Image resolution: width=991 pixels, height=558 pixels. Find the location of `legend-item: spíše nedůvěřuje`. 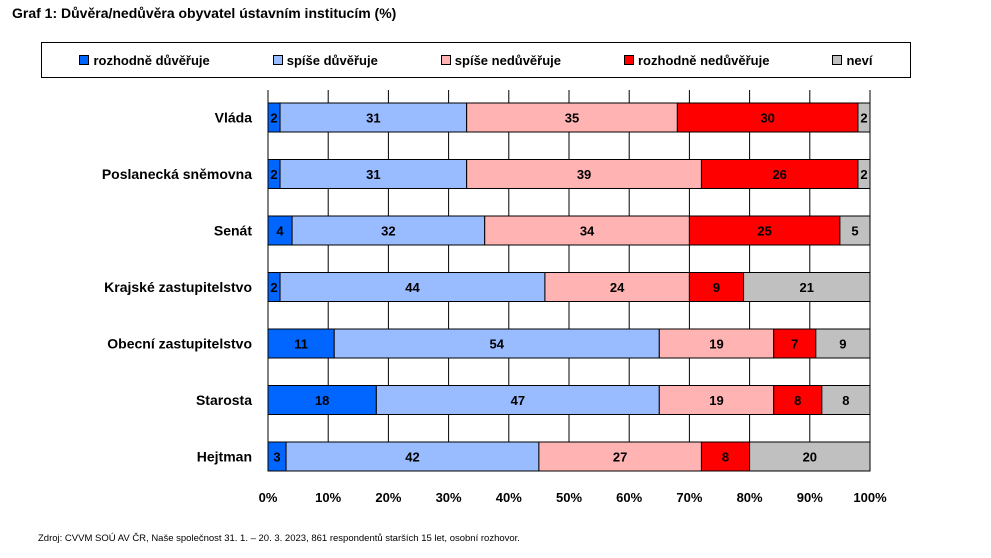

legend-item: spíše nedůvěřuje is located at coordinates (501, 60).